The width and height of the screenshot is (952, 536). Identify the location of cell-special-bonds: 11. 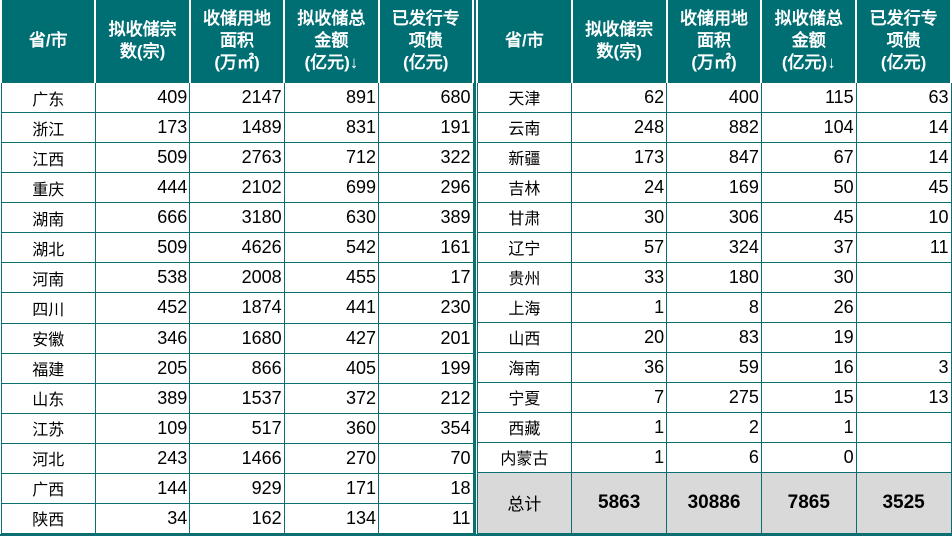
(426, 518).